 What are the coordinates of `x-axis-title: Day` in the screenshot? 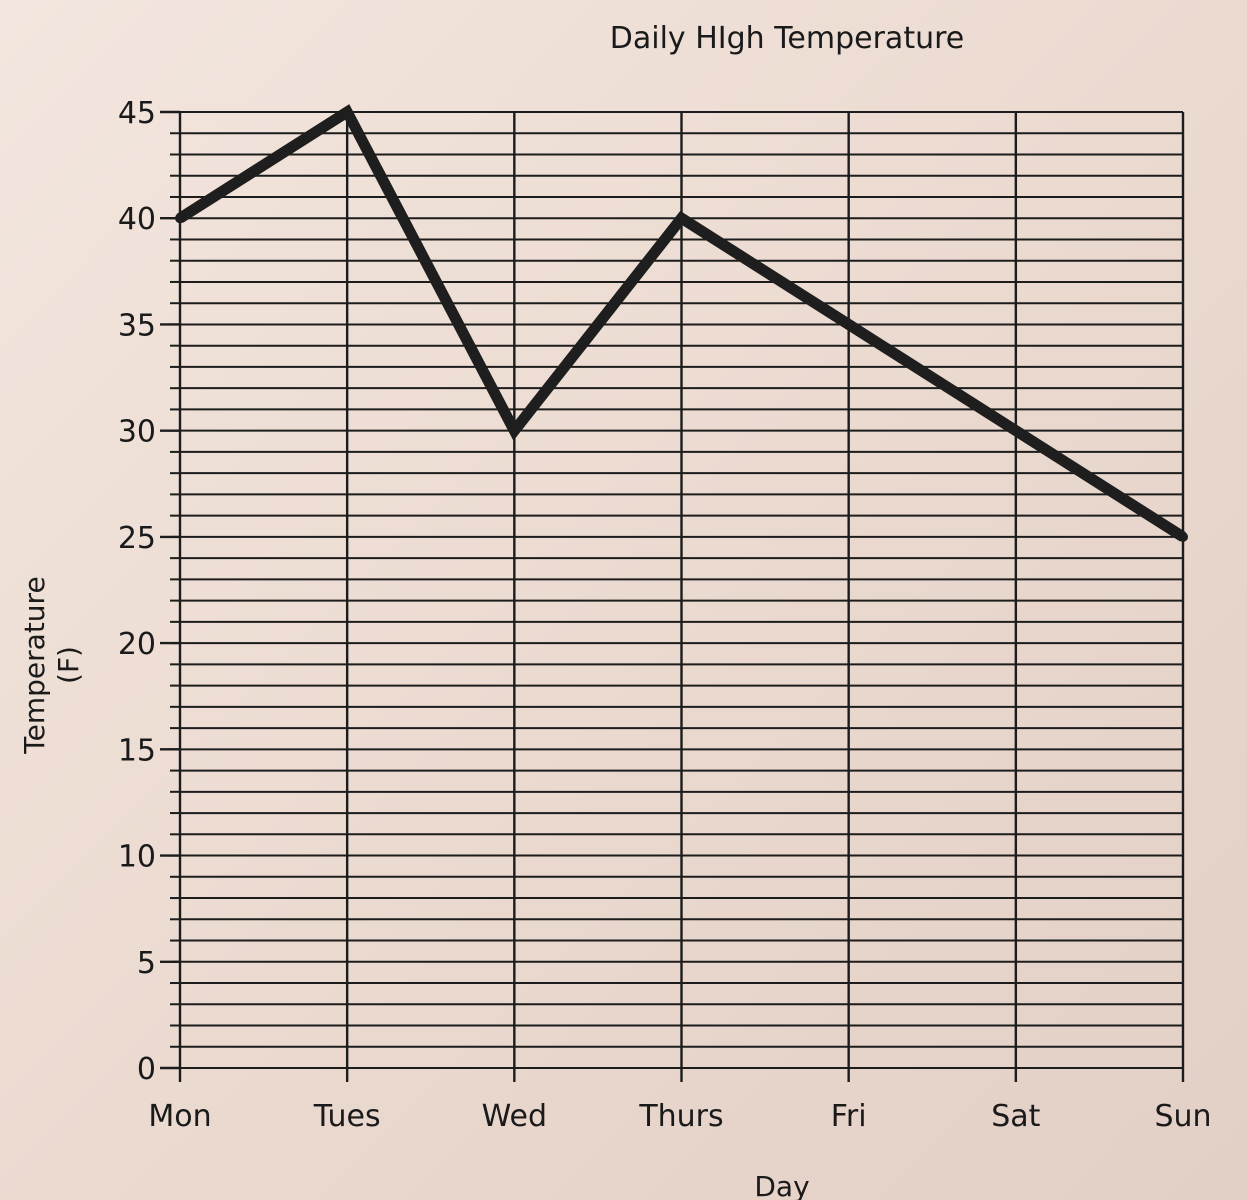 It's located at (781, 1185).